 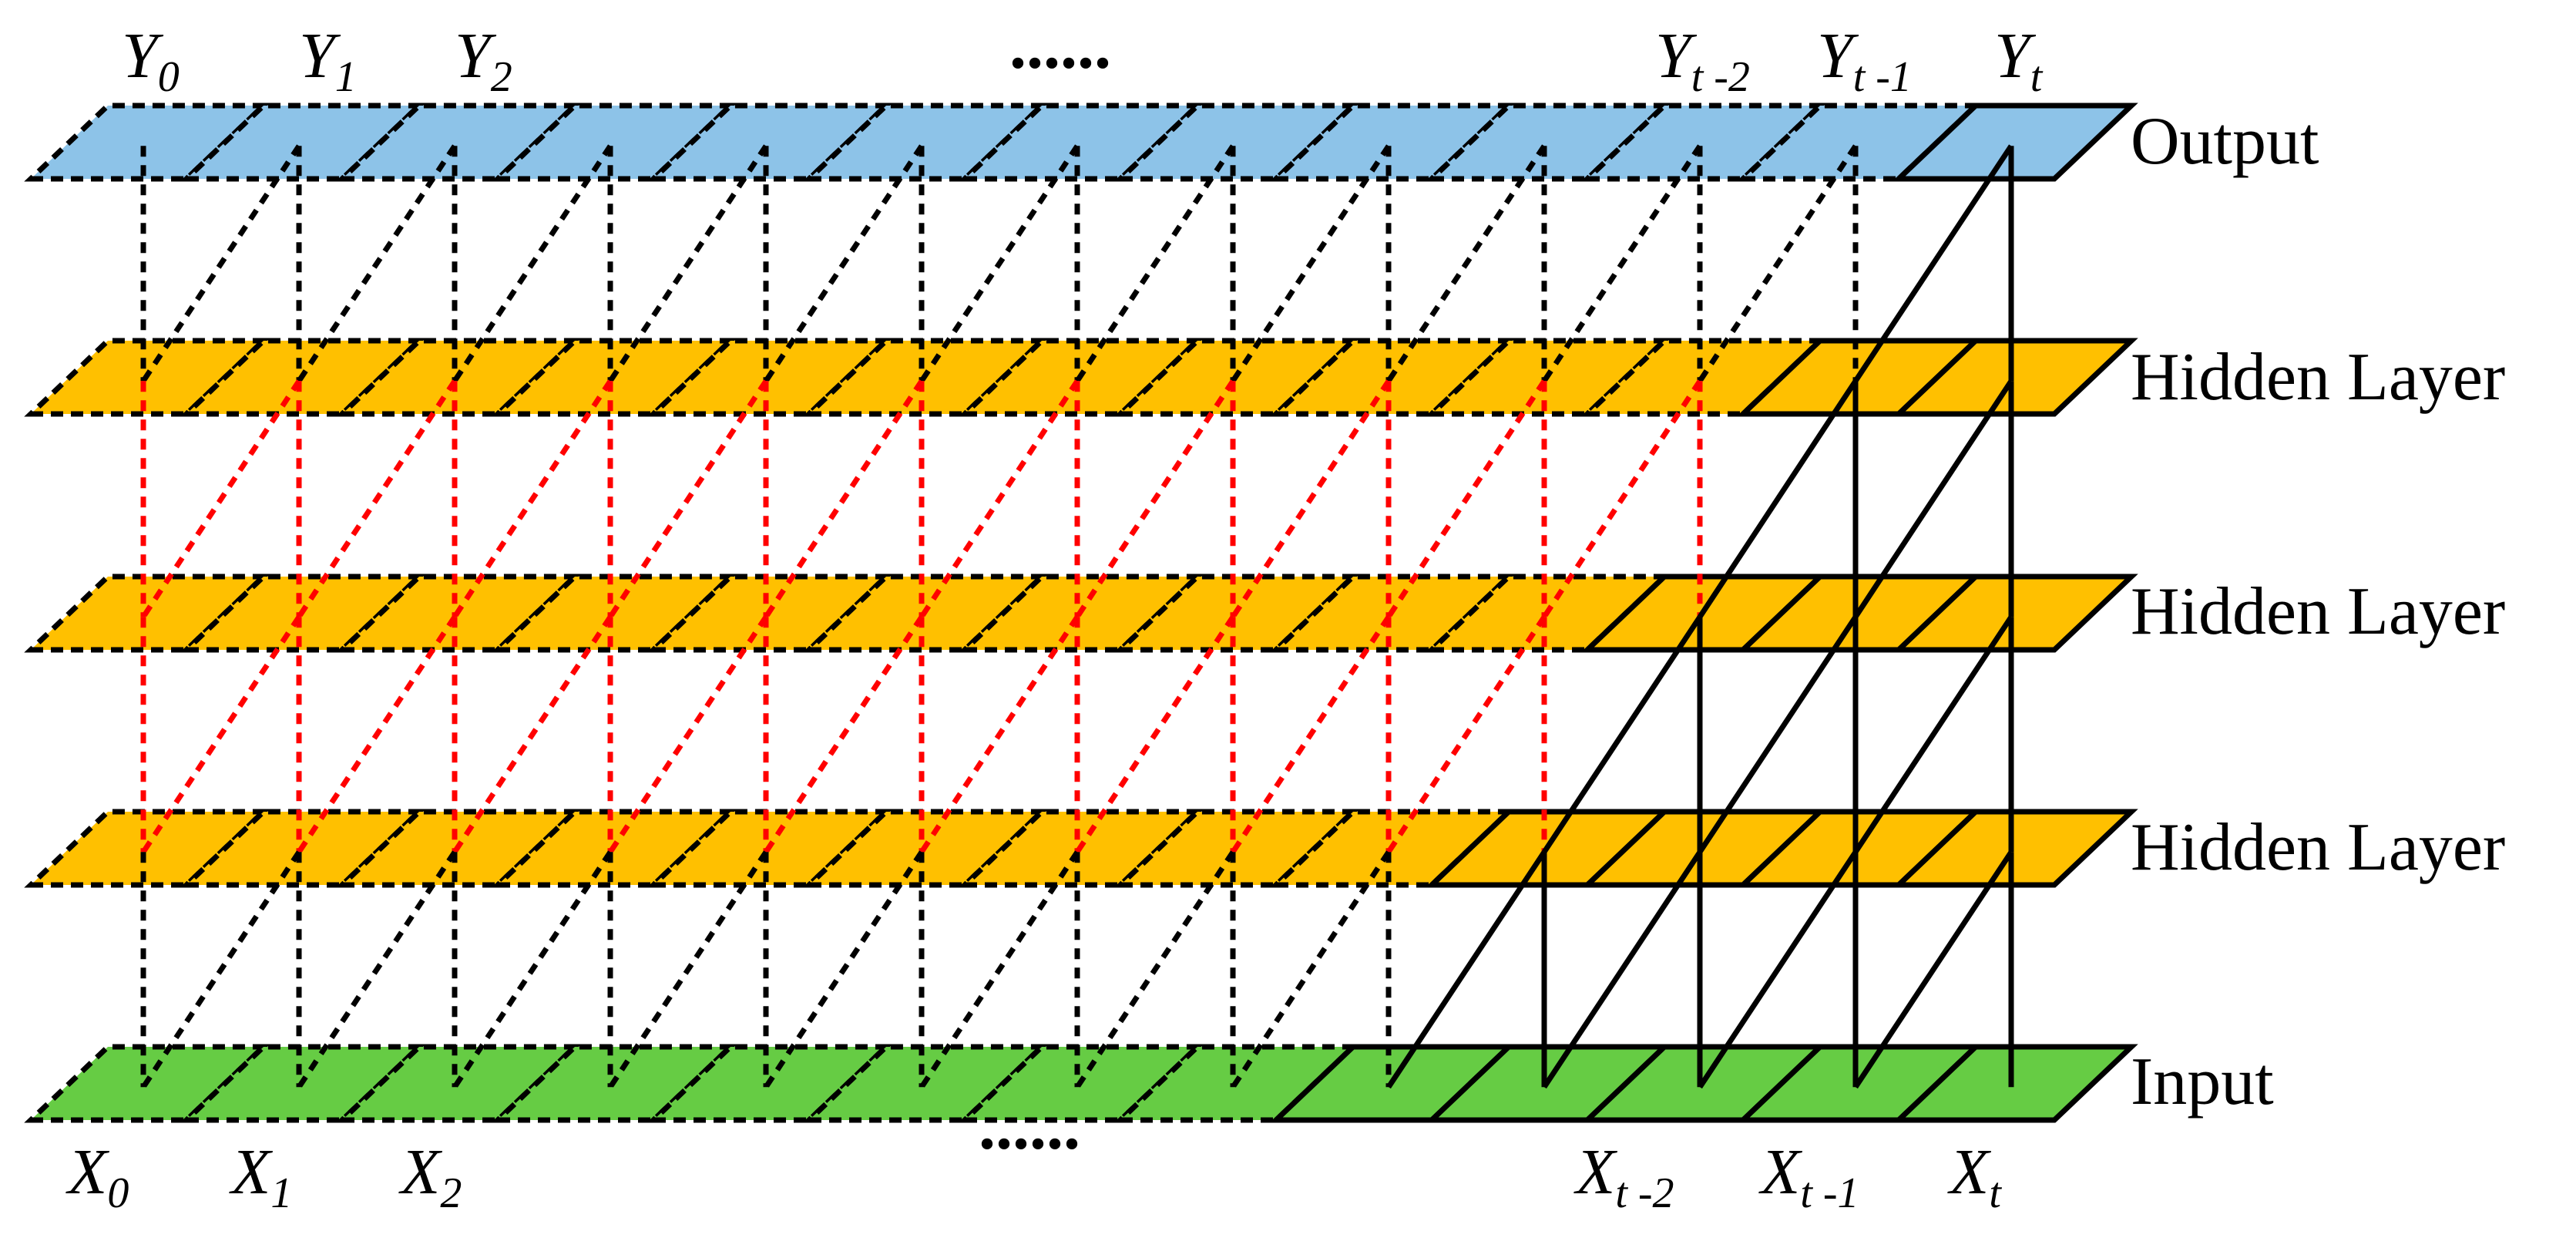 I want to click on link-hidden3-7-diagonal, so click(x=1155, y=499).